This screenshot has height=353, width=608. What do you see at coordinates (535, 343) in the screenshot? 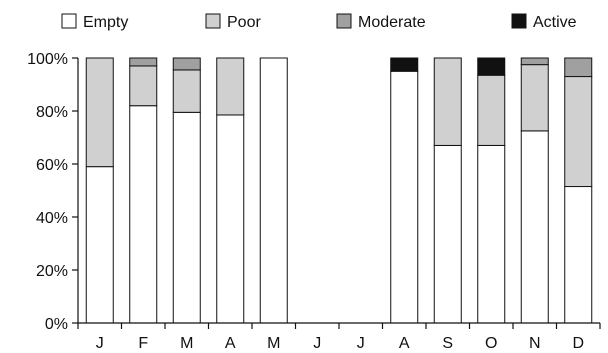
I see `x-tick-label-10: N` at bounding box center [535, 343].